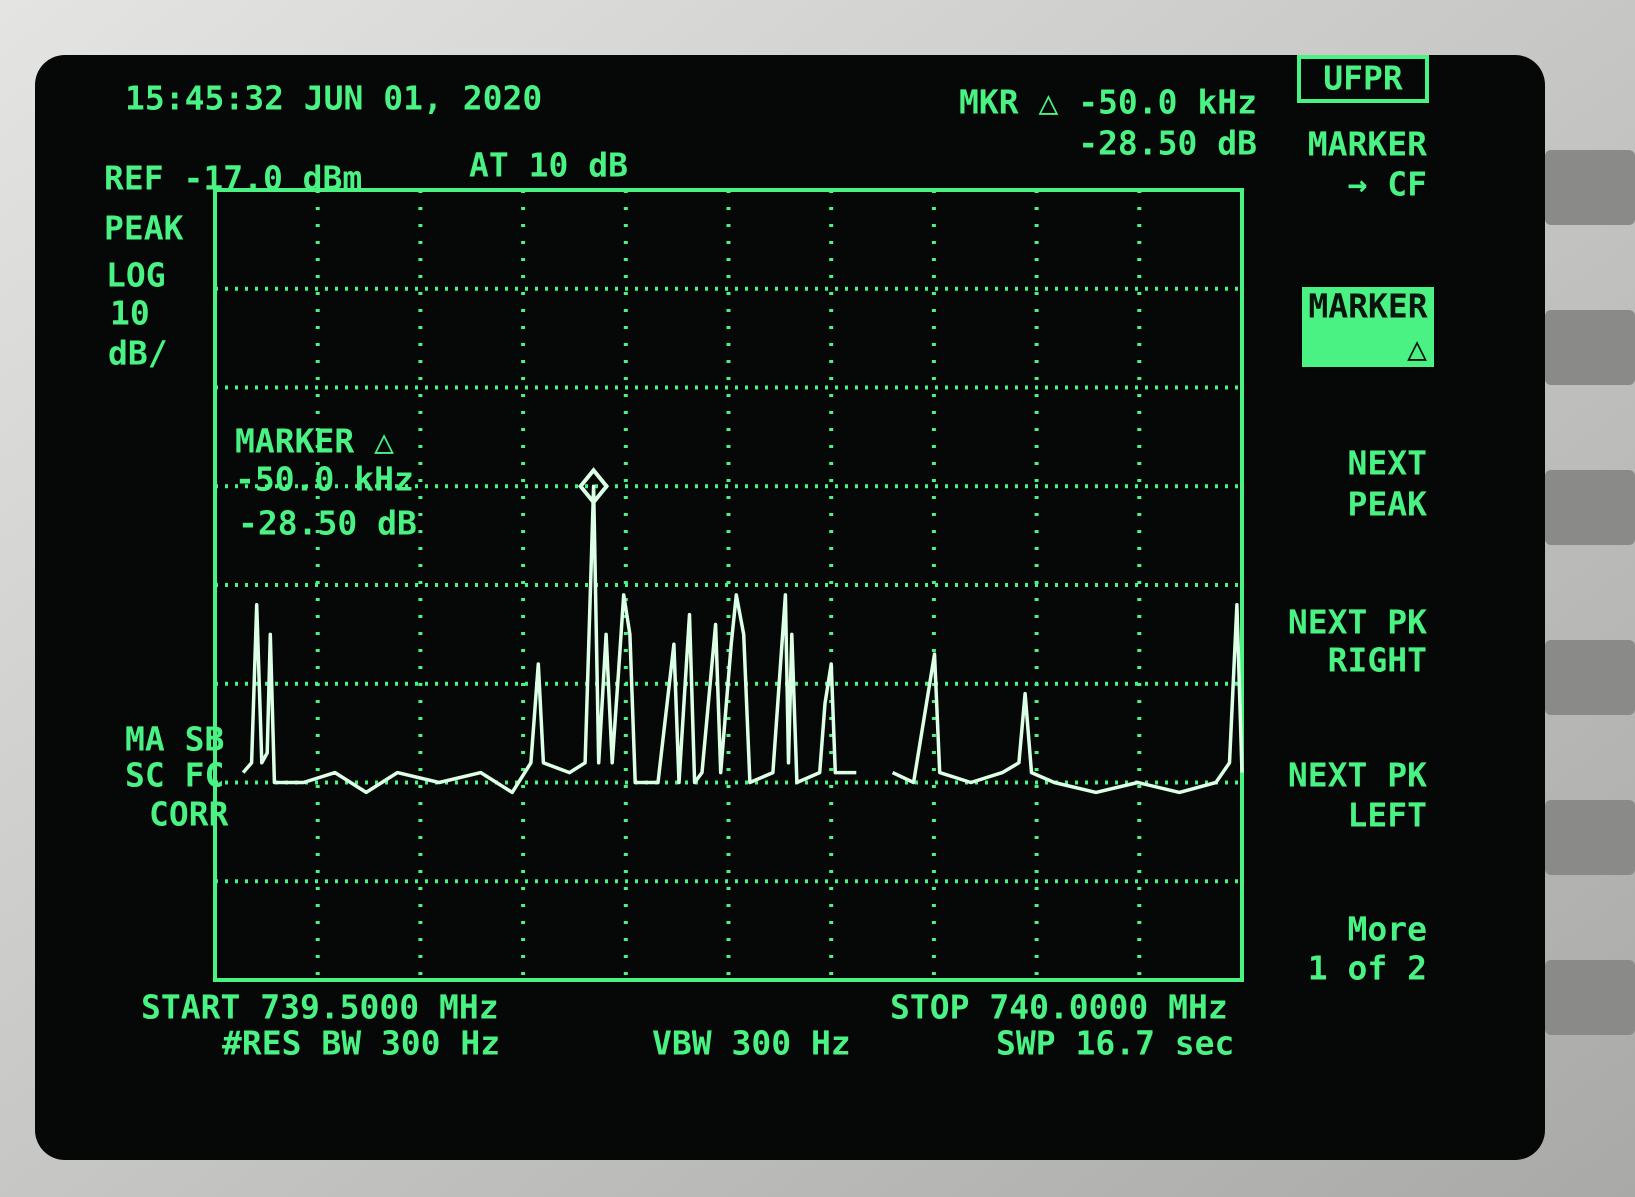  What do you see at coordinates (174, 775) in the screenshot?
I see `status: SC FC` at bounding box center [174, 775].